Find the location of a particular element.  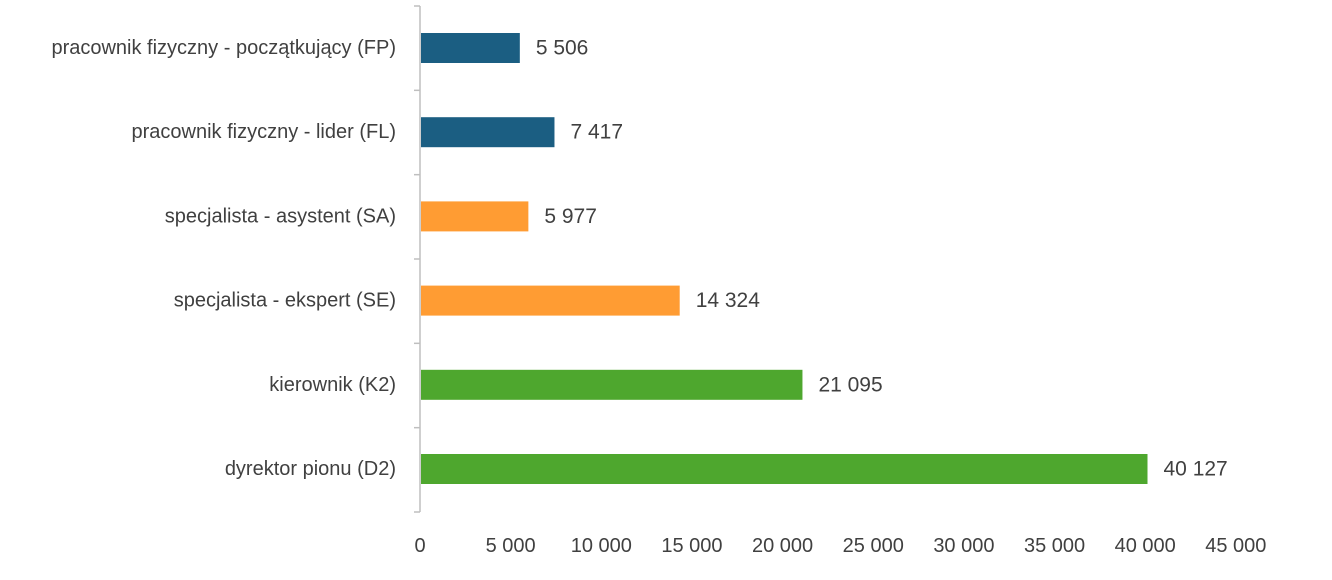

category-label: specjalista - asystent (SA) is located at coordinates (280, 216).